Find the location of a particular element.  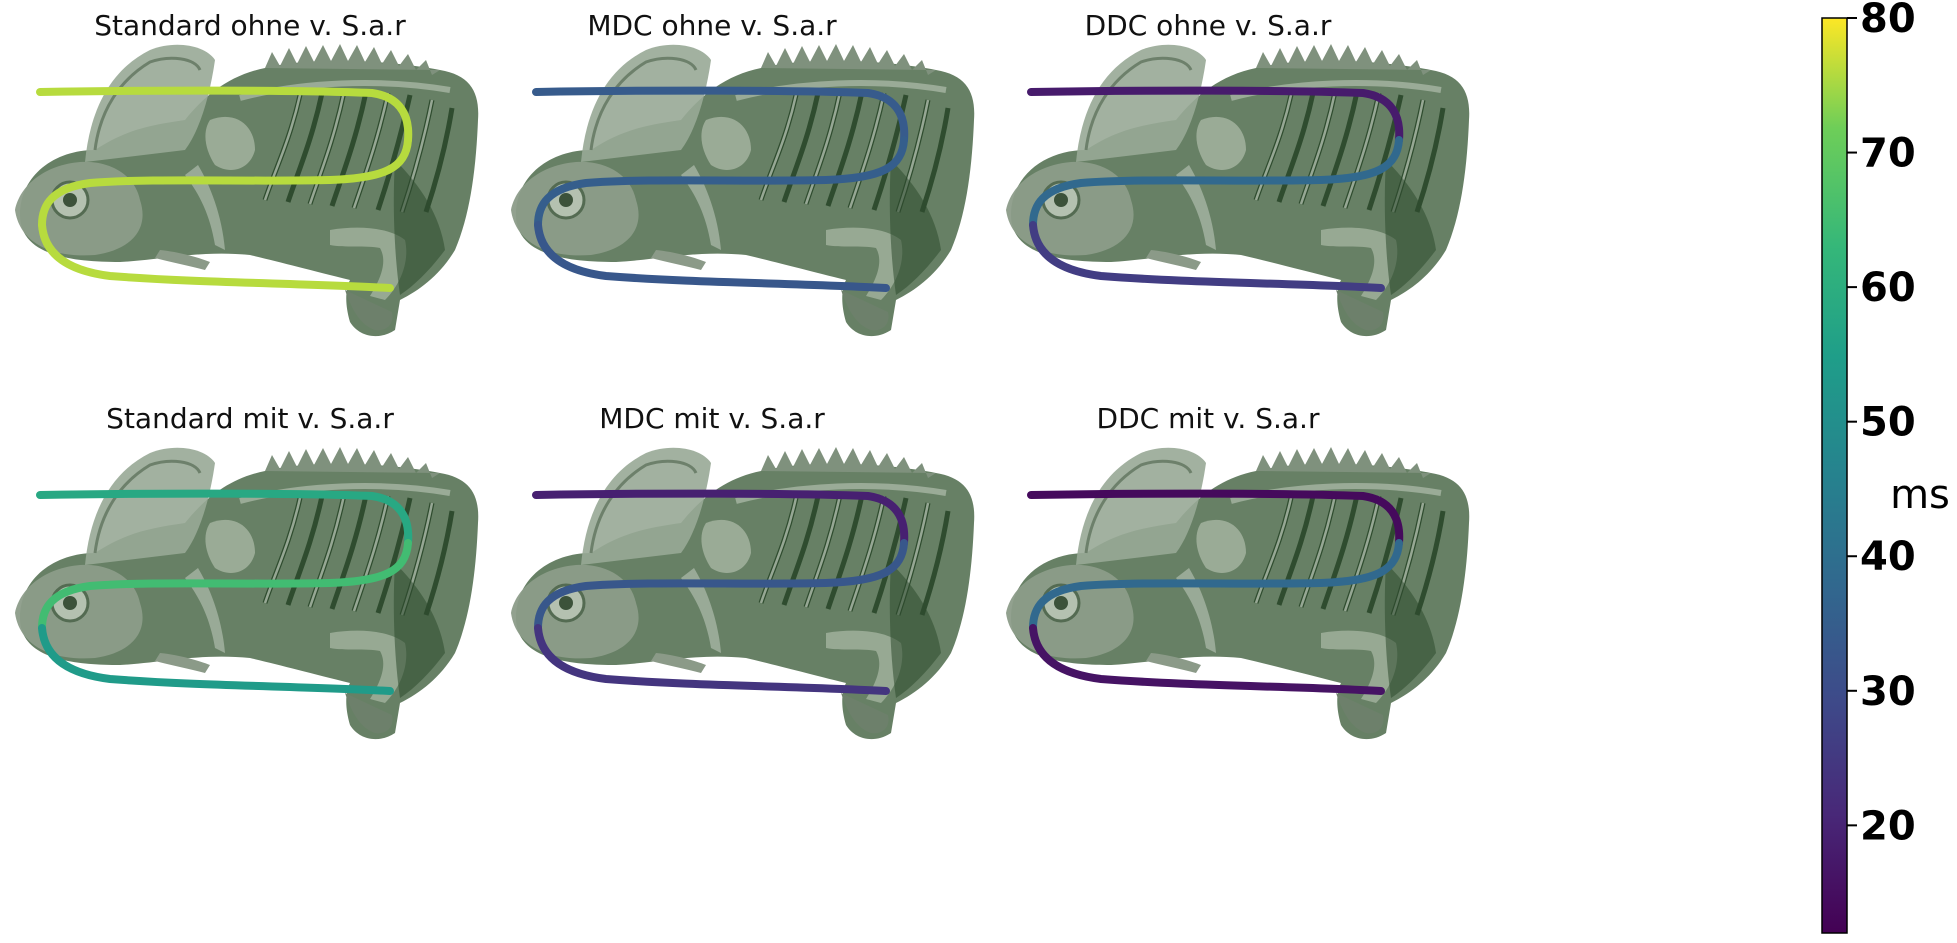

panel-title: Standard ohne v. S.a.r is located at coordinates (250, 25).